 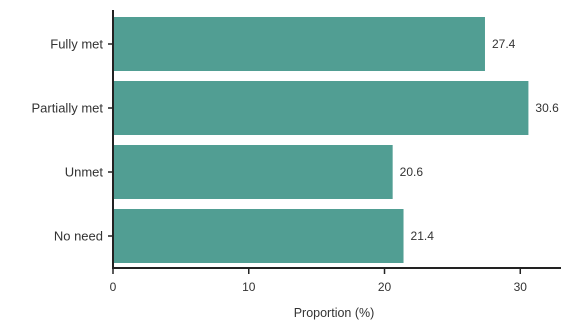 What do you see at coordinates (113, 287) in the screenshot?
I see `x-tick-label-0: 0` at bounding box center [113, 287].